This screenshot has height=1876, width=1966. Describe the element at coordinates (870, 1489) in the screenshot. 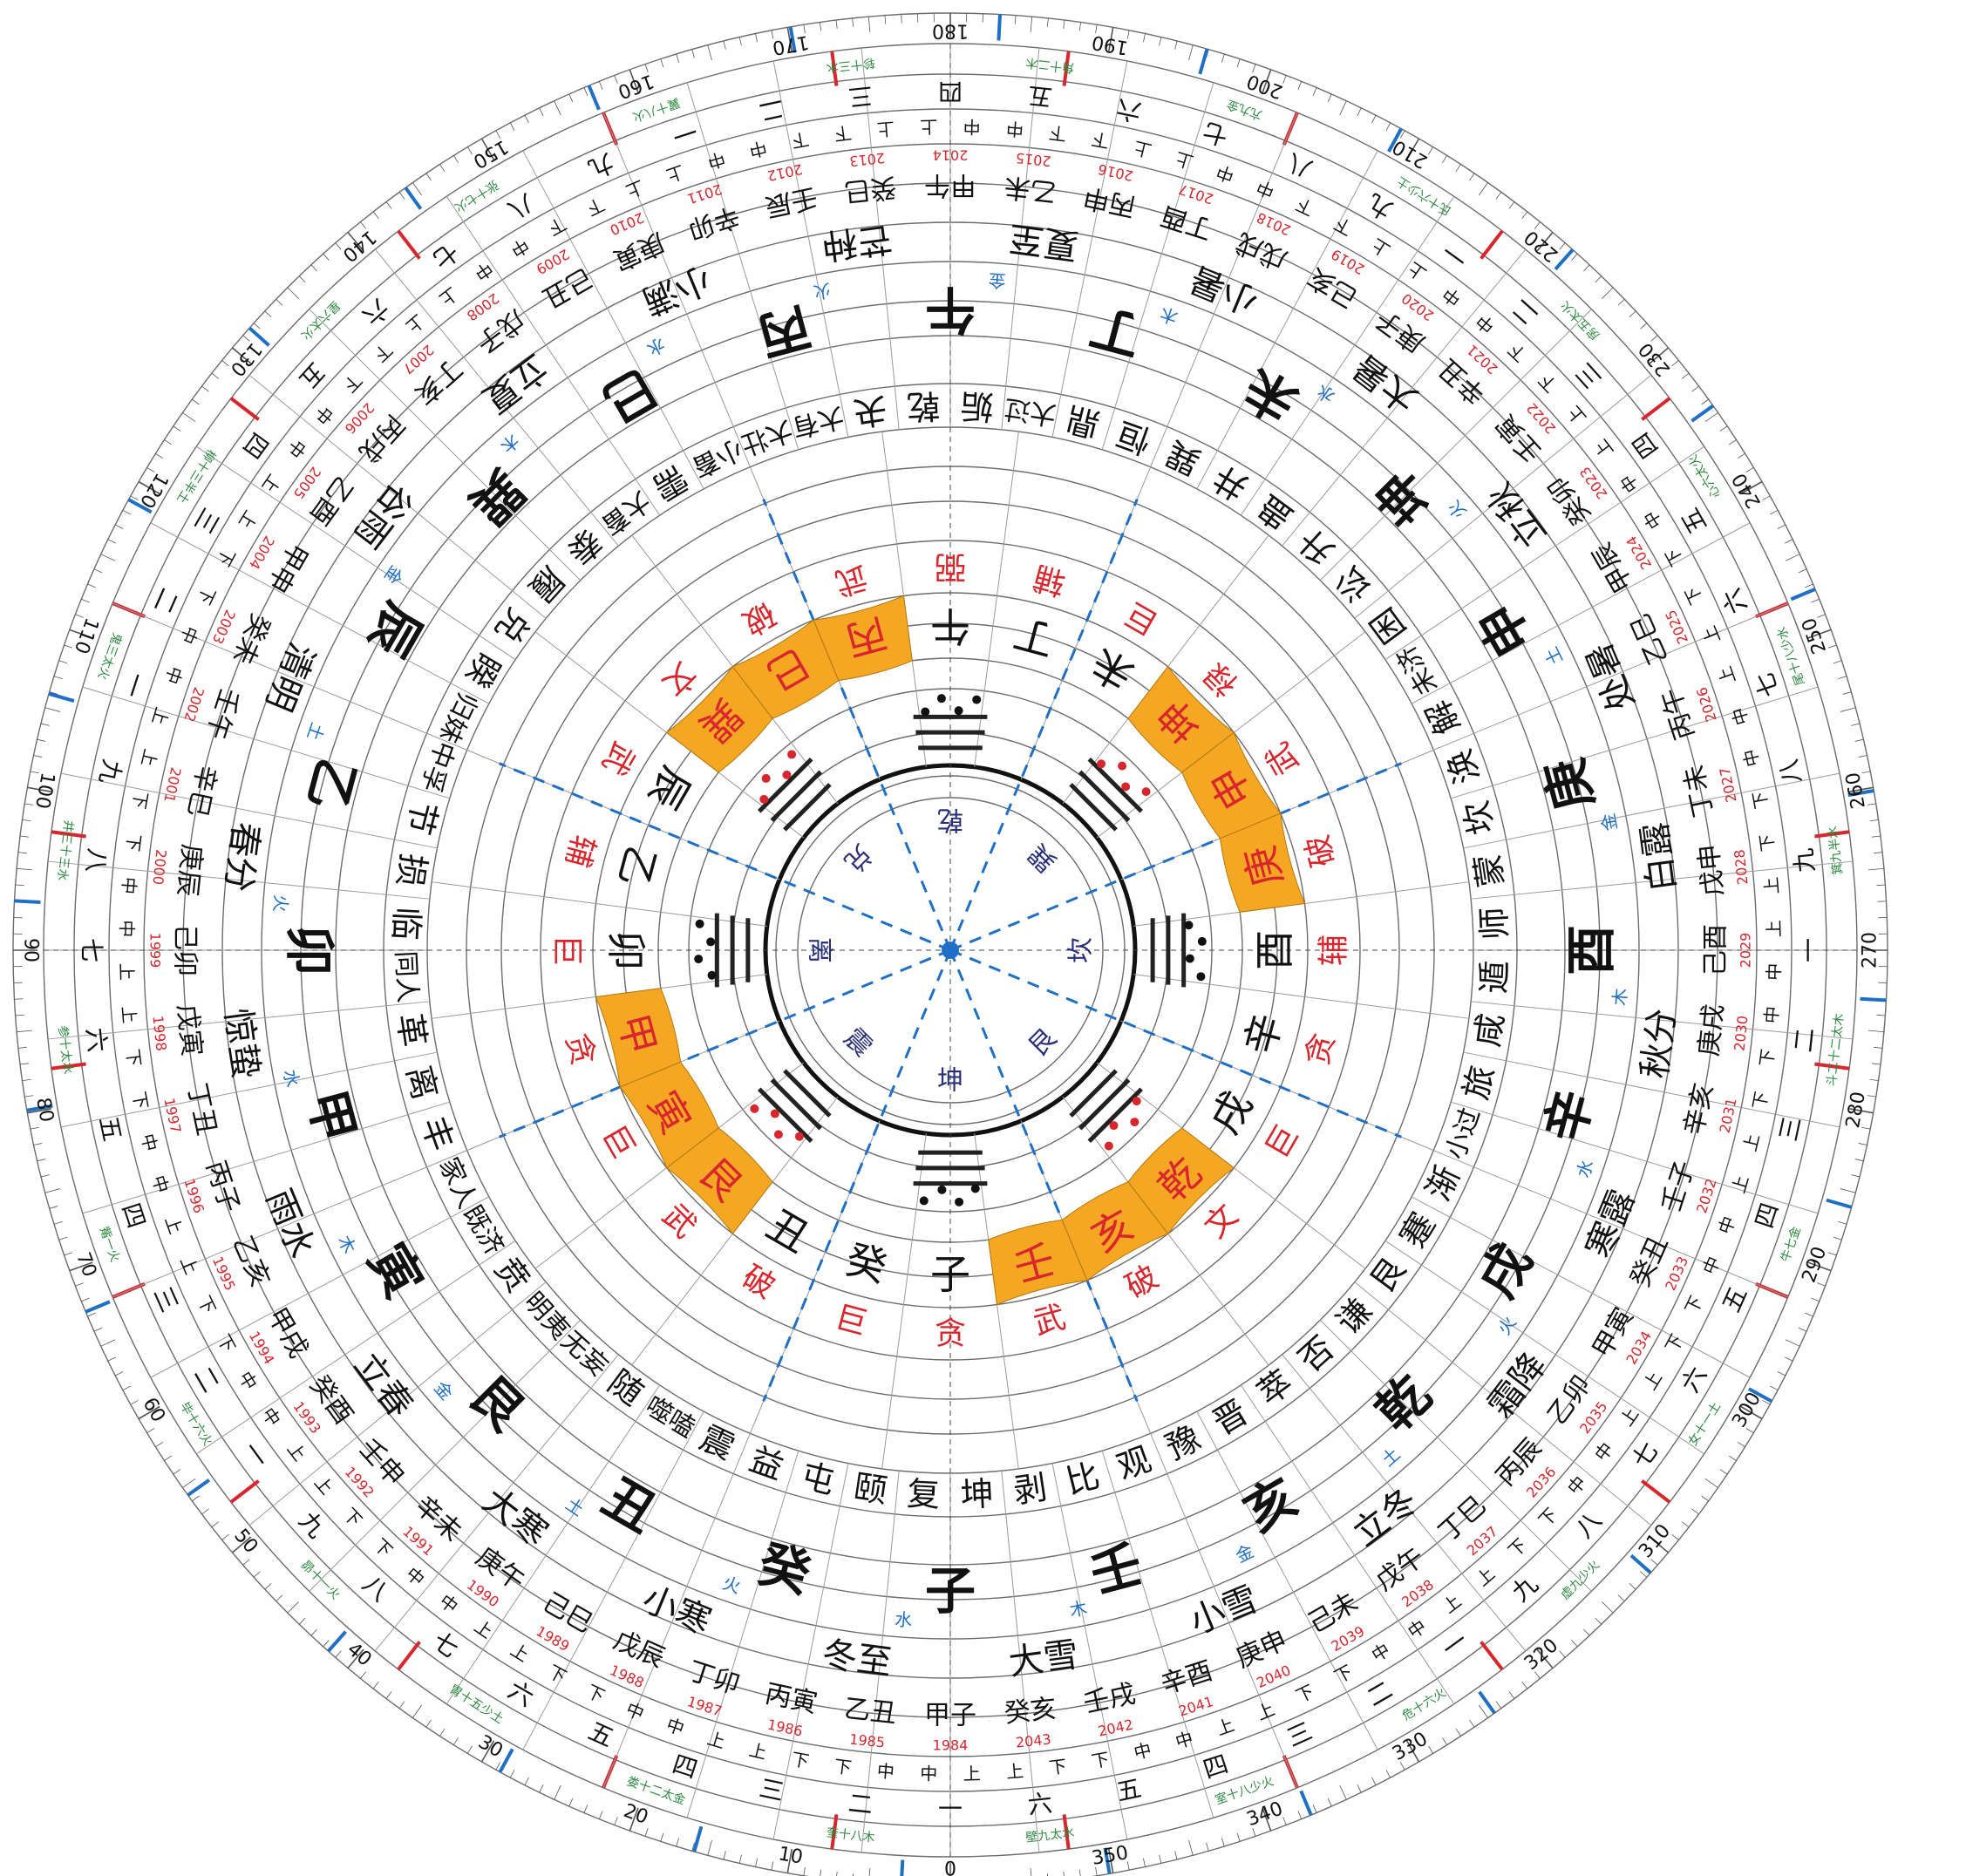

I see `hexagram-name: 颐` at that location.